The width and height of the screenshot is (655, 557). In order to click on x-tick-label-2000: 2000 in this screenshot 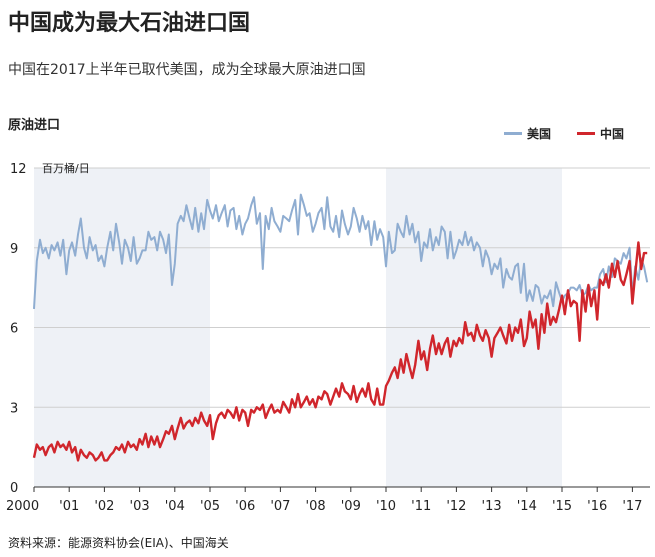, I will do `click(22, 506)`.